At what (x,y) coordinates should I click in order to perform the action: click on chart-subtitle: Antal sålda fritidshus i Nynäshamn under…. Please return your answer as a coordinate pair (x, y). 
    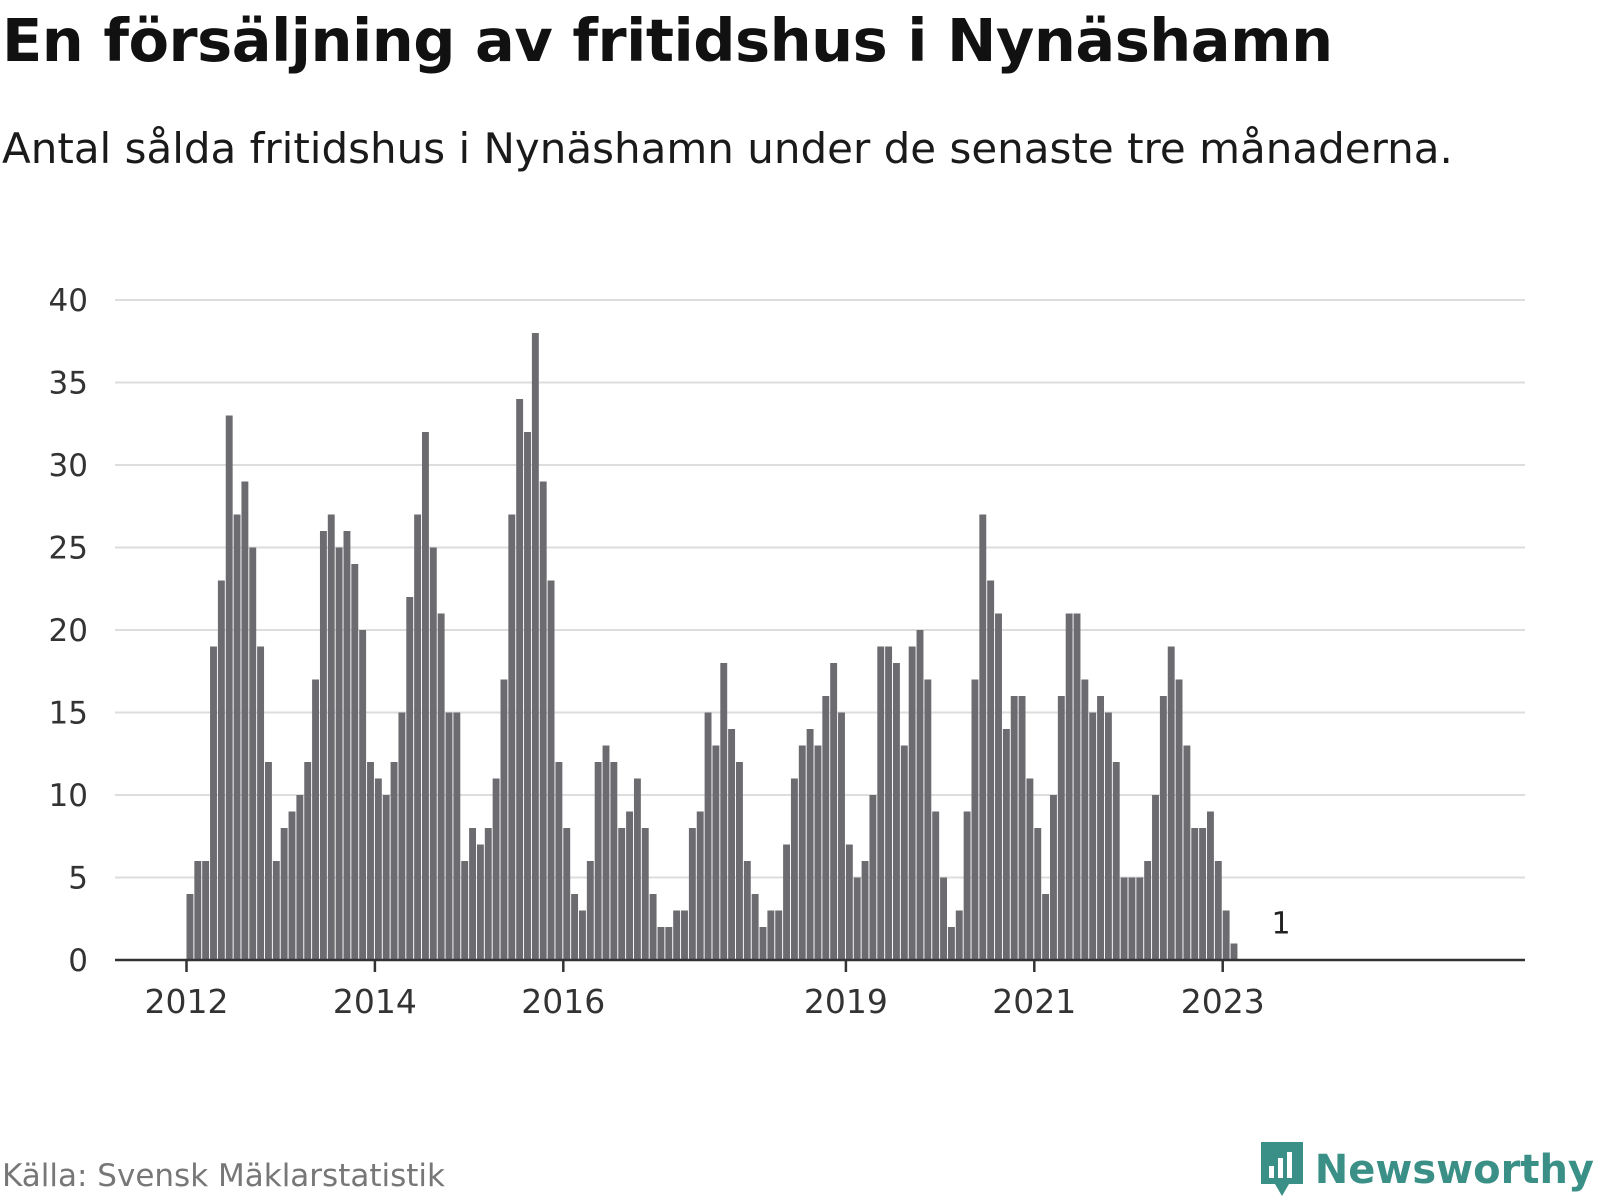
    Looking at the image, I should click on (727, 148).